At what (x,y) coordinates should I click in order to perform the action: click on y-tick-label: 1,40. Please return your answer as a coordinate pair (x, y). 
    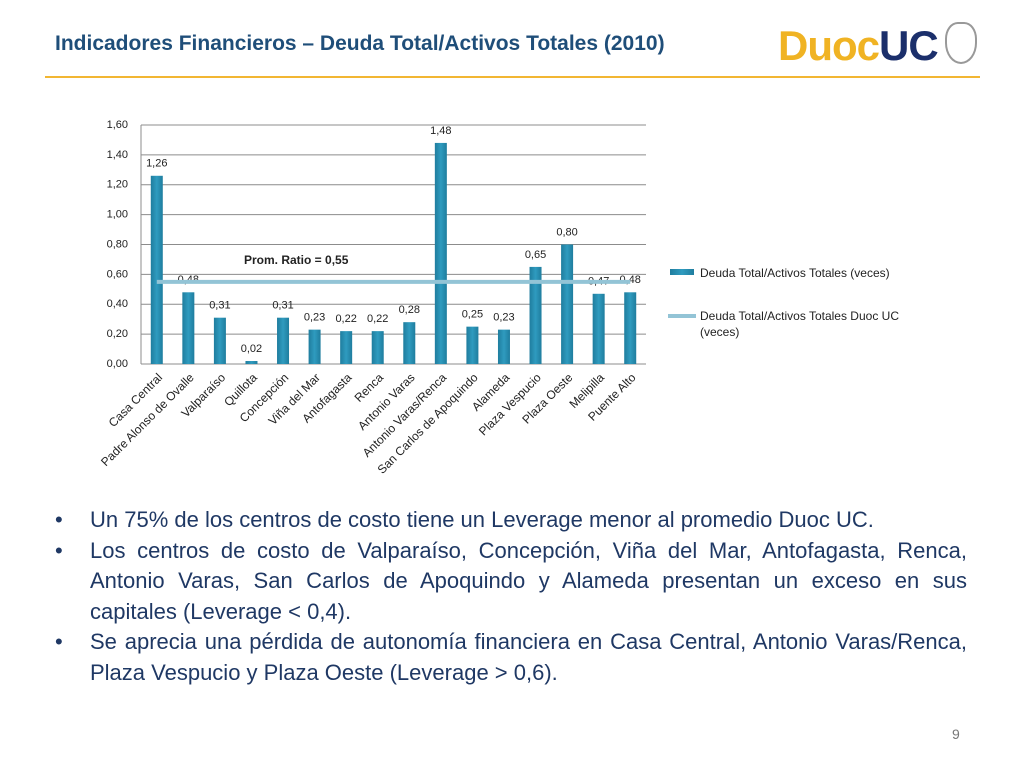
    Looking at the image, I should click on (117, 155).